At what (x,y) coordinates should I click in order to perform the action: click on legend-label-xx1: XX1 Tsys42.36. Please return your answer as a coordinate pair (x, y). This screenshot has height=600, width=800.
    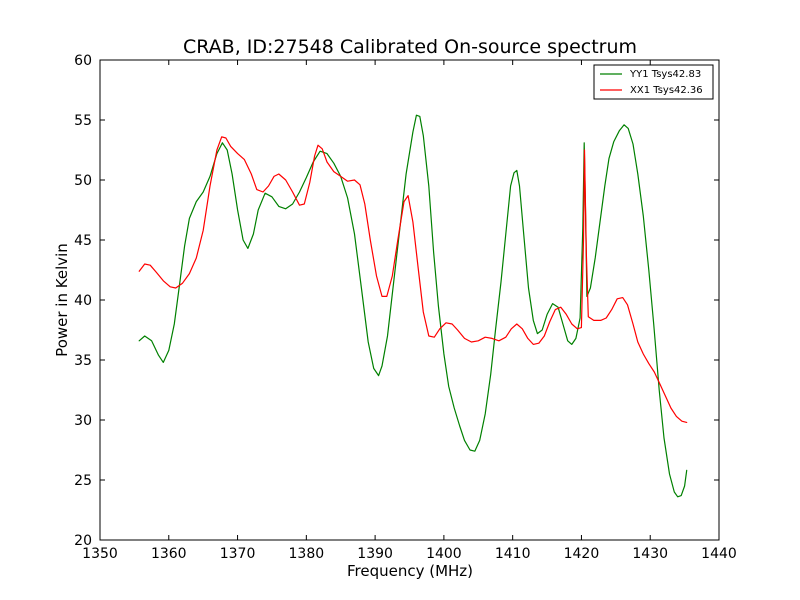
    Looking at the image, I should click on (666, 90).